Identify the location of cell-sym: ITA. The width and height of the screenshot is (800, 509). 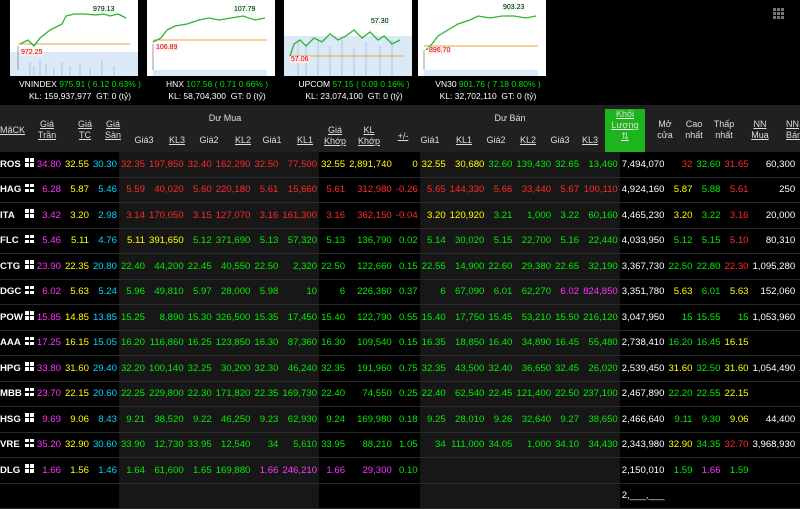
(12, 215).